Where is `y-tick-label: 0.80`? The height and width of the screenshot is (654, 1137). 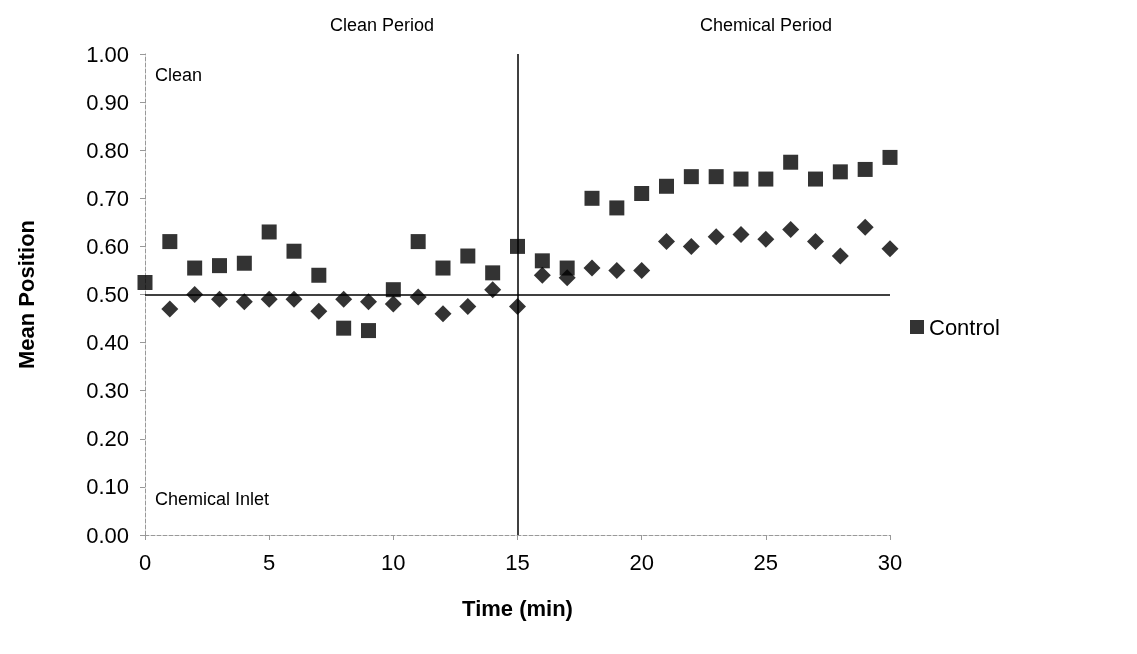
y-tick-label: 0.80 is located at coordinates (107, 150).